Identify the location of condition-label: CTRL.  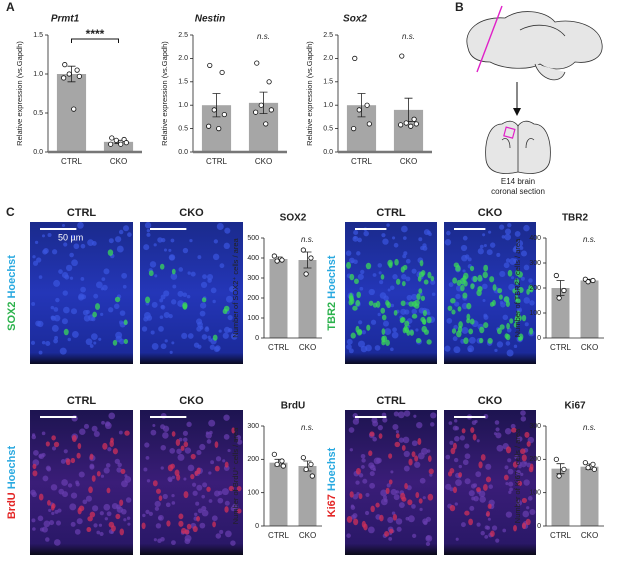
(391, 213).